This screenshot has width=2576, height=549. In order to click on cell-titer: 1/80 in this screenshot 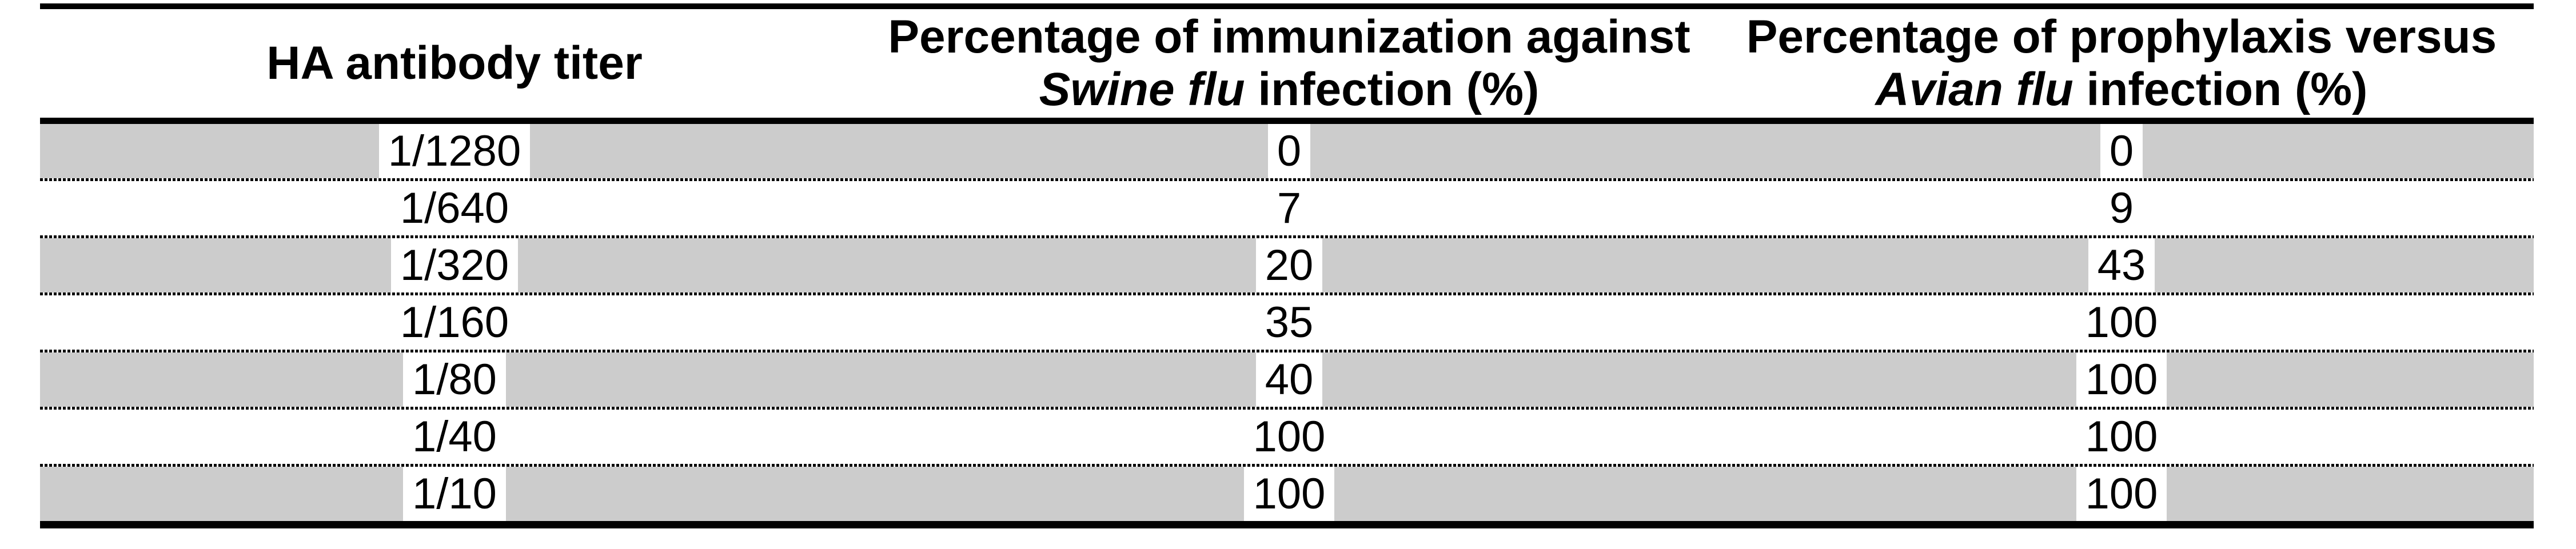, I will do `click(454, 379)`.